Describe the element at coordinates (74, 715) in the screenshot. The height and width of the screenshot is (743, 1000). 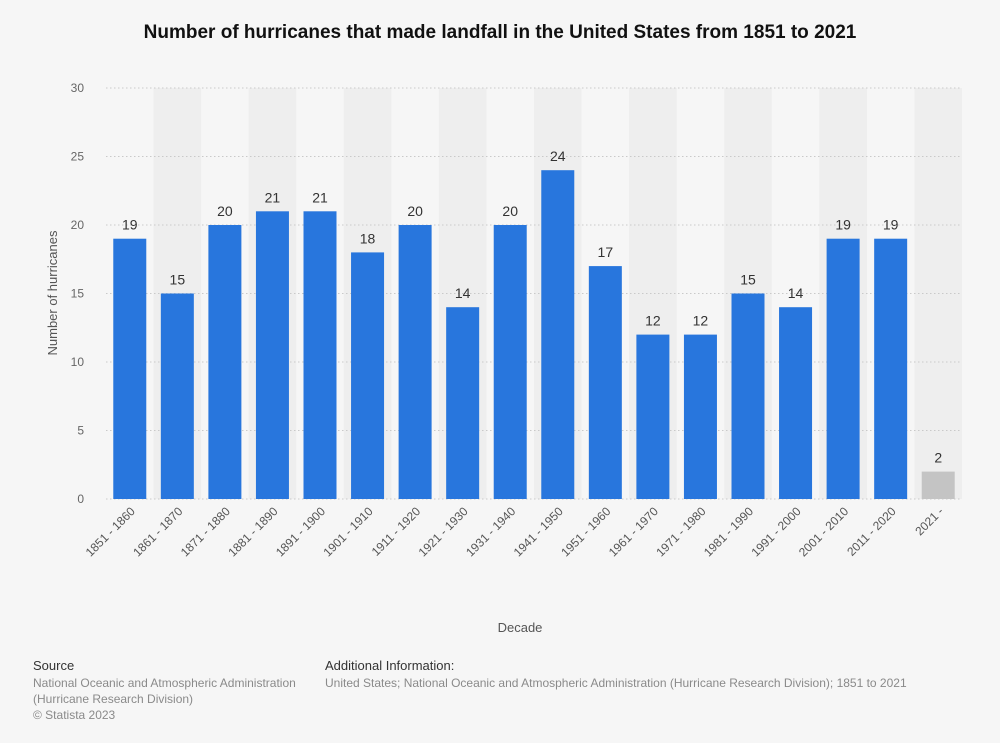
I see `copyright: © Statista 2023` at that location.